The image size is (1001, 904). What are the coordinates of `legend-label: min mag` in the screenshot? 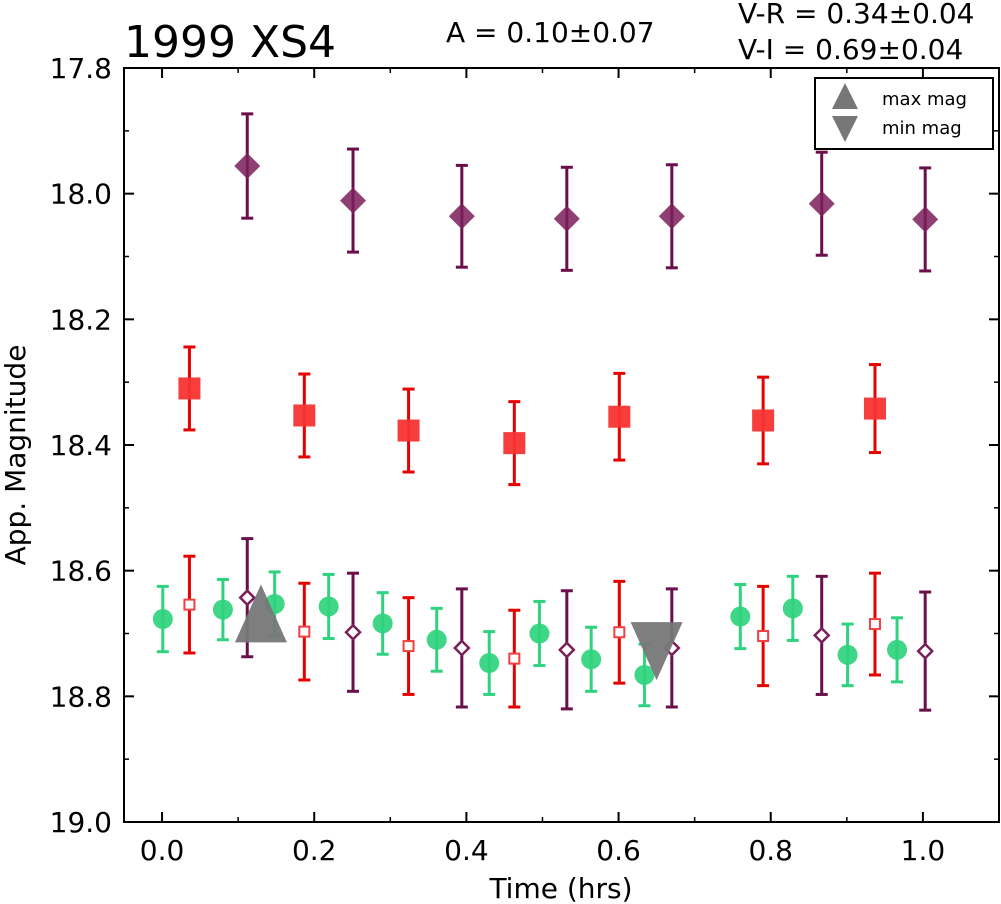 It's located at (922, 128).